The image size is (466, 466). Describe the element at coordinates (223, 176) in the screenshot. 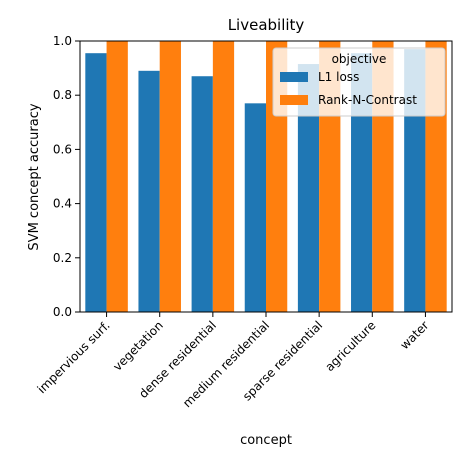

I see `bar-rank-n-contrast-dense-residential` at that location.